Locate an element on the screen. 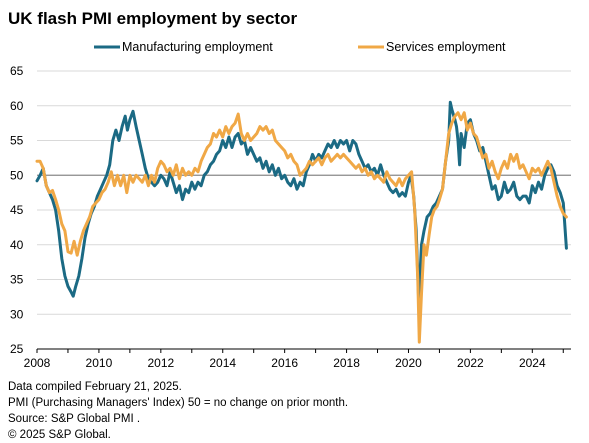  legend-label-manufacturing: Manufacturing employment is located at coordinates (197, 47).